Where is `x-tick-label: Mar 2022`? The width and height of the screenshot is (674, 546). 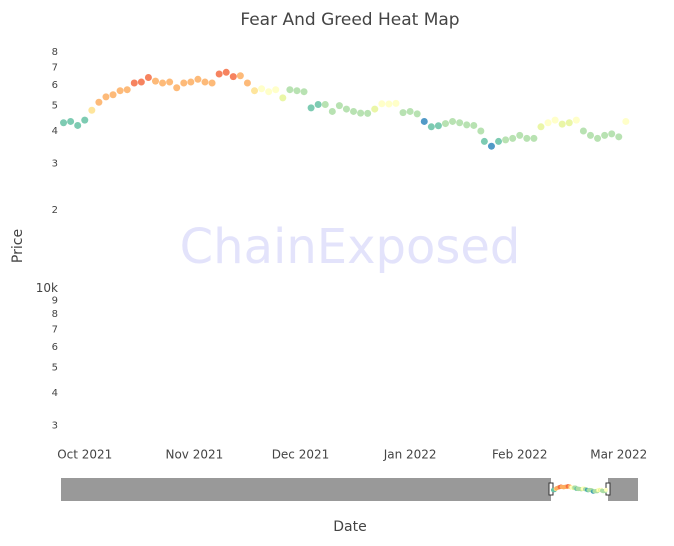 x-tick-label: Mar 2022 is located at coordinates (618, 455).